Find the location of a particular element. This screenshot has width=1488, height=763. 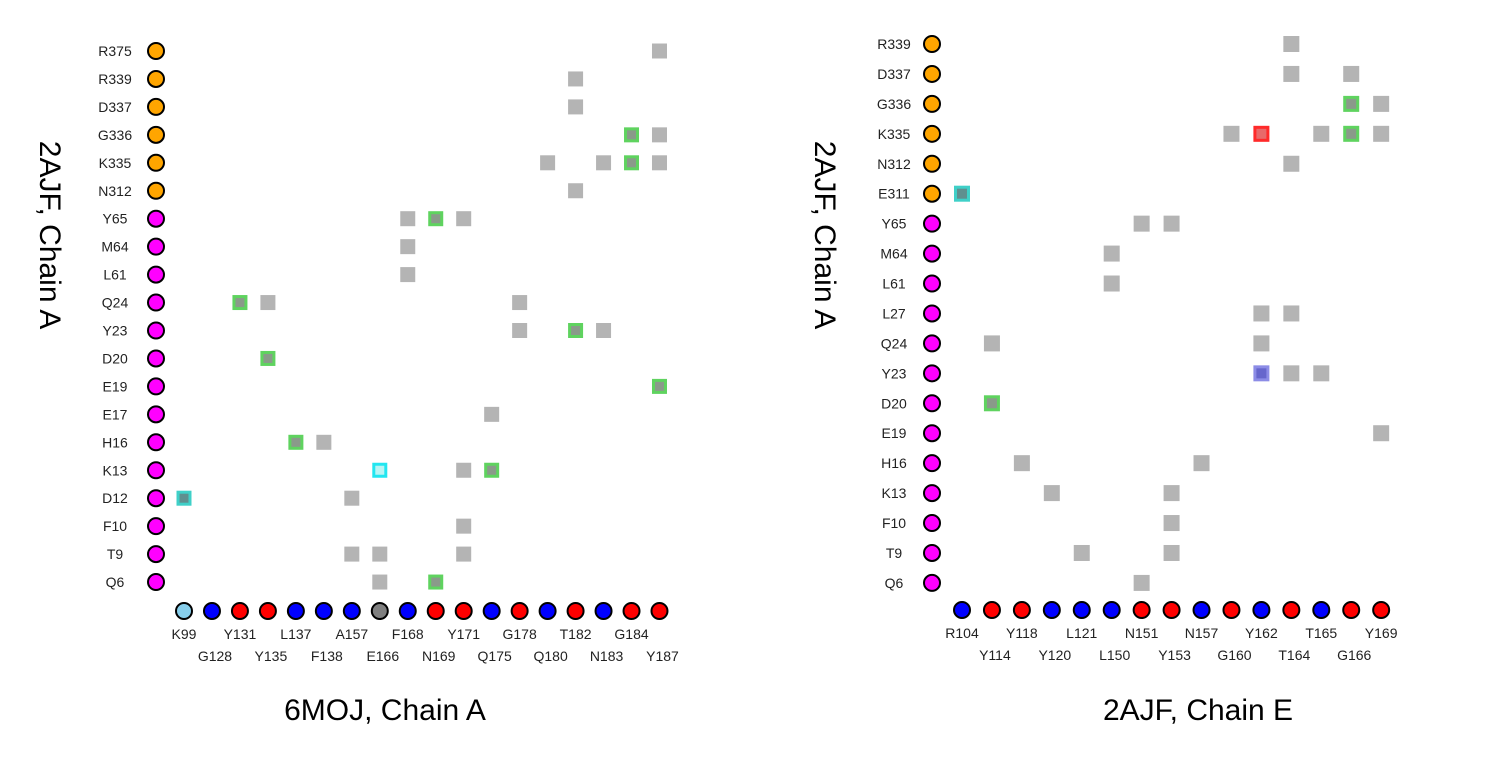

contact-cell-f138-h16 is located at coordinates (324, 442).